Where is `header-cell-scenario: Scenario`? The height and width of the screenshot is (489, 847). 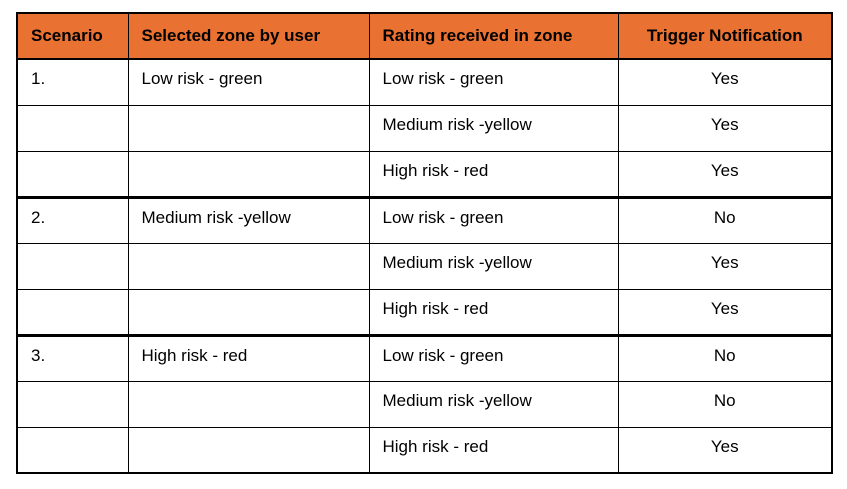 header-cell-scenario: Scenario is located at coordinates (72, 36).